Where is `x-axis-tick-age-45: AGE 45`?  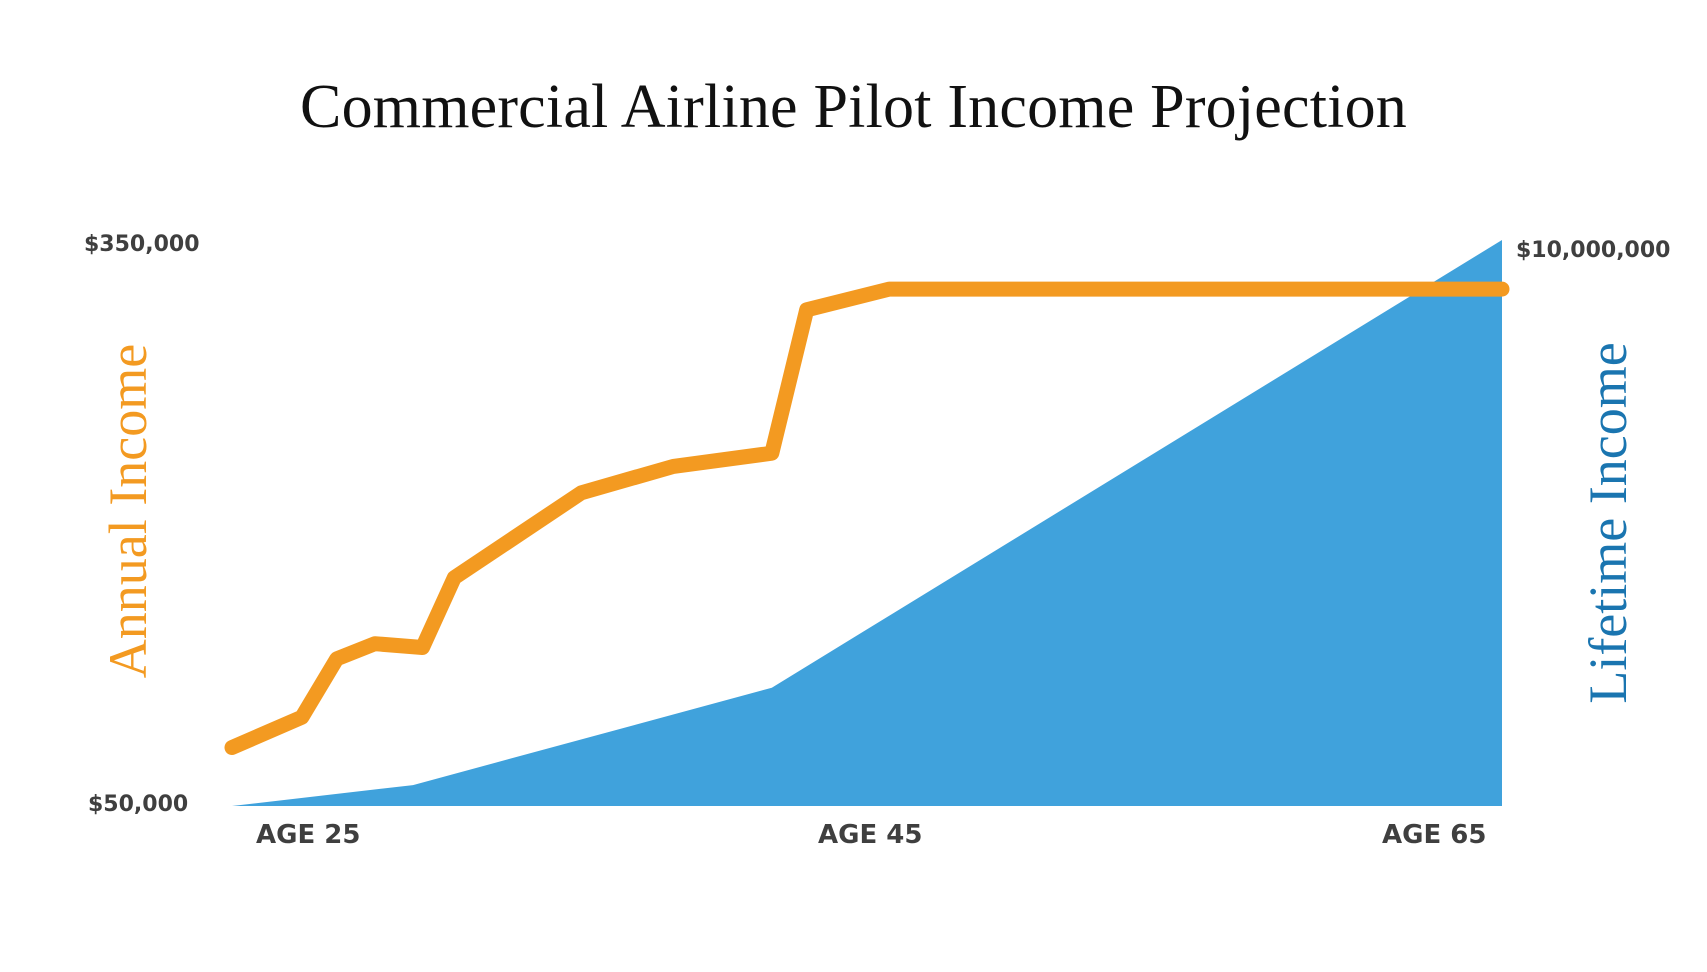
x-axis-tick-age-45: AGE 45 is located at coordinates (870, 835).